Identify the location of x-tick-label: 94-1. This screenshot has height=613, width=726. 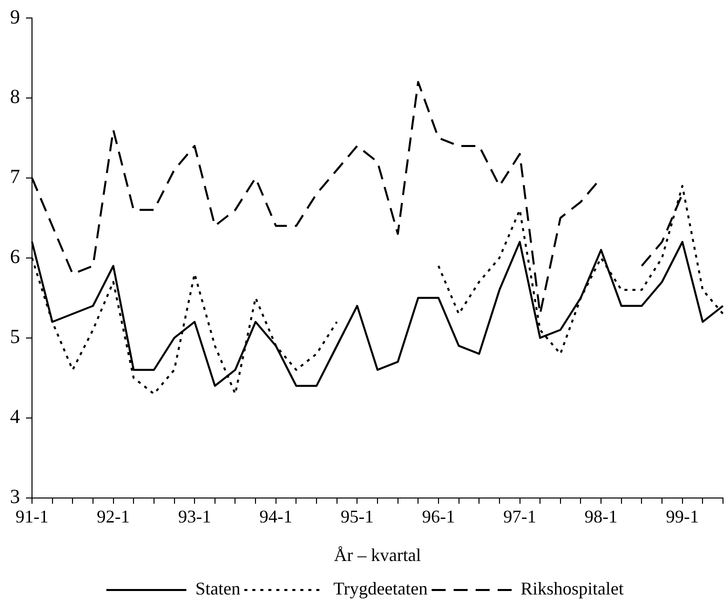
(275, 516).